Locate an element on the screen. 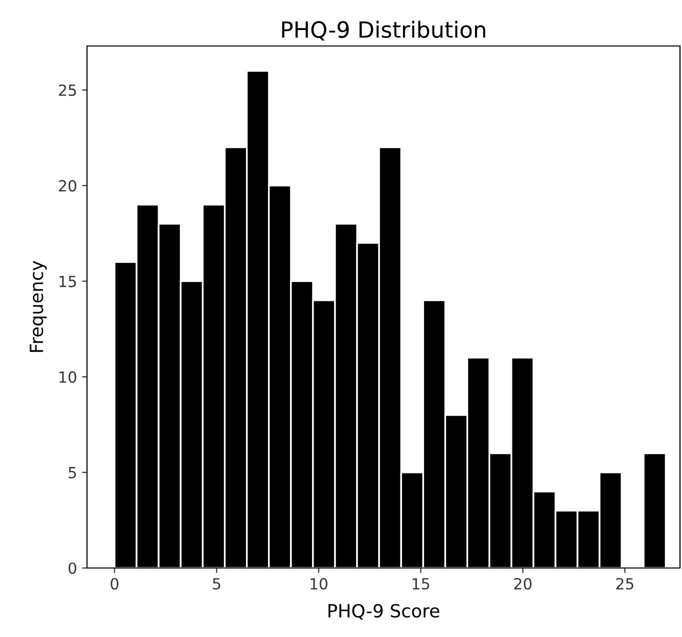  y-tick-label: 20 is located at coordinates (67, 186).